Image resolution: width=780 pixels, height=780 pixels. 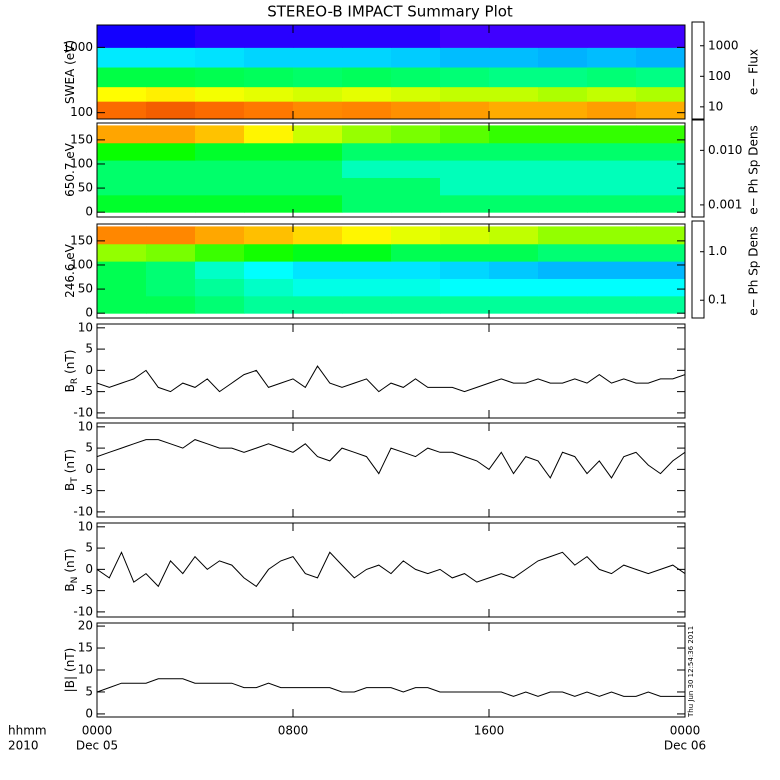 What do you see at coordinates (71, 371) in the screenshot?
I see `y-axis-label: BR (nT)` at bounding box center [71, 371].